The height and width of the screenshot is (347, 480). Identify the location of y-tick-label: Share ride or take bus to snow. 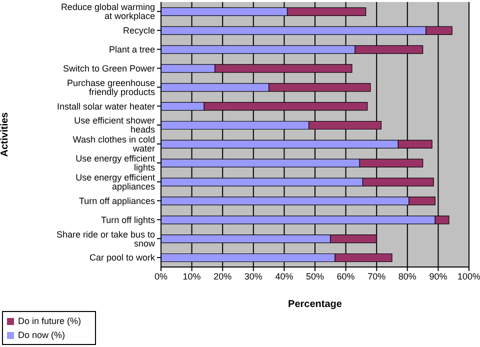
(106, 238).